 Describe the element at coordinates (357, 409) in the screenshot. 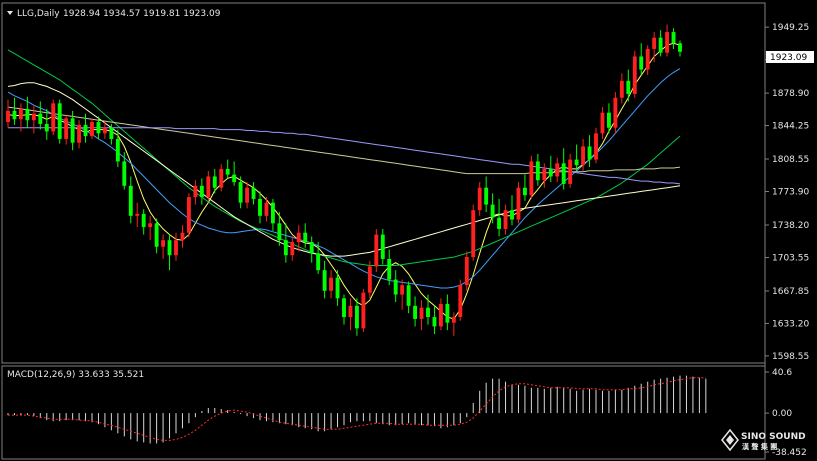

I see `macd-signal-line` at that location.